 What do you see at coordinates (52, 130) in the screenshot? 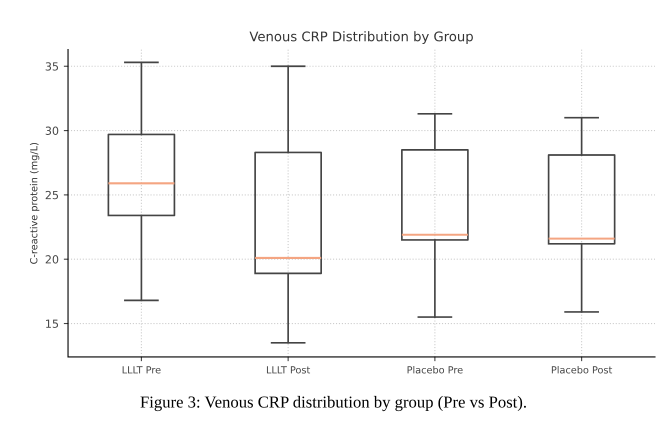
I see `y-tick-label: 30` at bounding box center [52, 130].